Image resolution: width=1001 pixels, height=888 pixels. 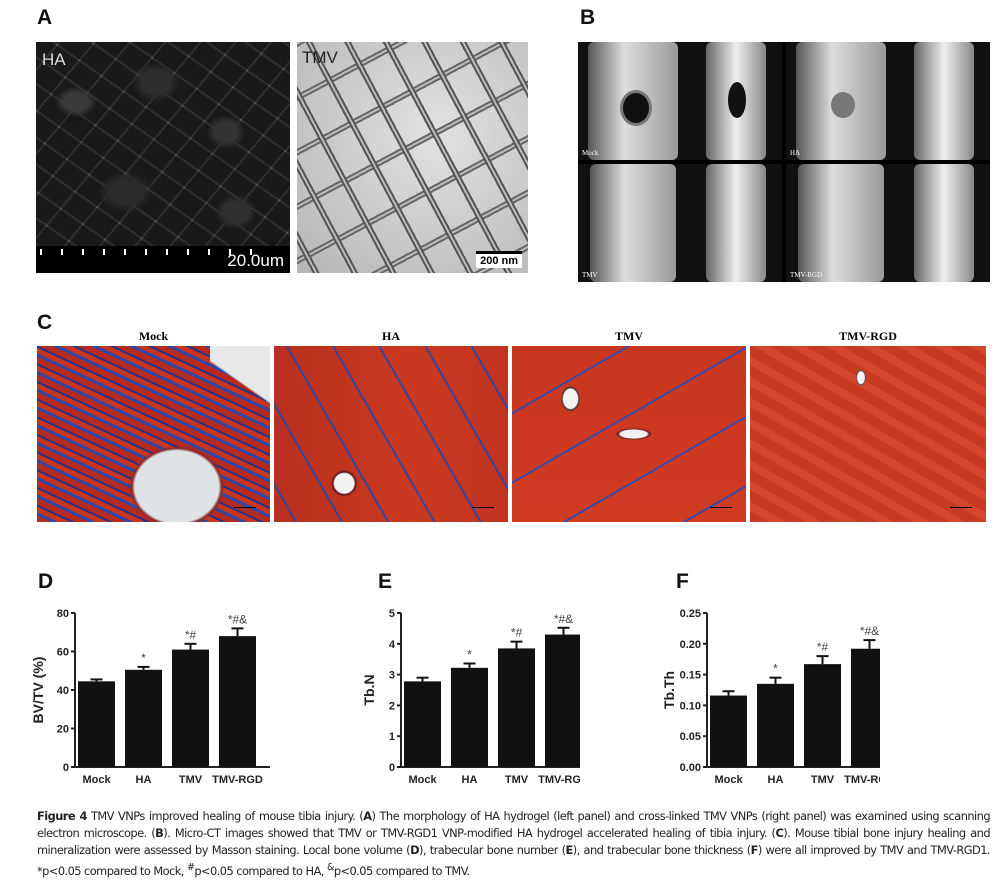 I want to click on tem-image-tmv: TMV 200 nm, so click(x=412, y=157).